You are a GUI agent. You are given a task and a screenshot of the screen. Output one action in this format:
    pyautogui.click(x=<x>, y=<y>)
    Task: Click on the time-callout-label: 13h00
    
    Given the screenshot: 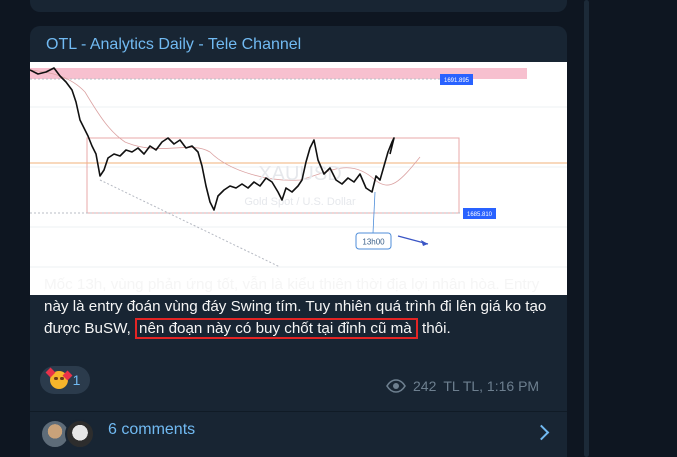 What is the action you would take?
    pyautogui.click(x=373, y=242)
    